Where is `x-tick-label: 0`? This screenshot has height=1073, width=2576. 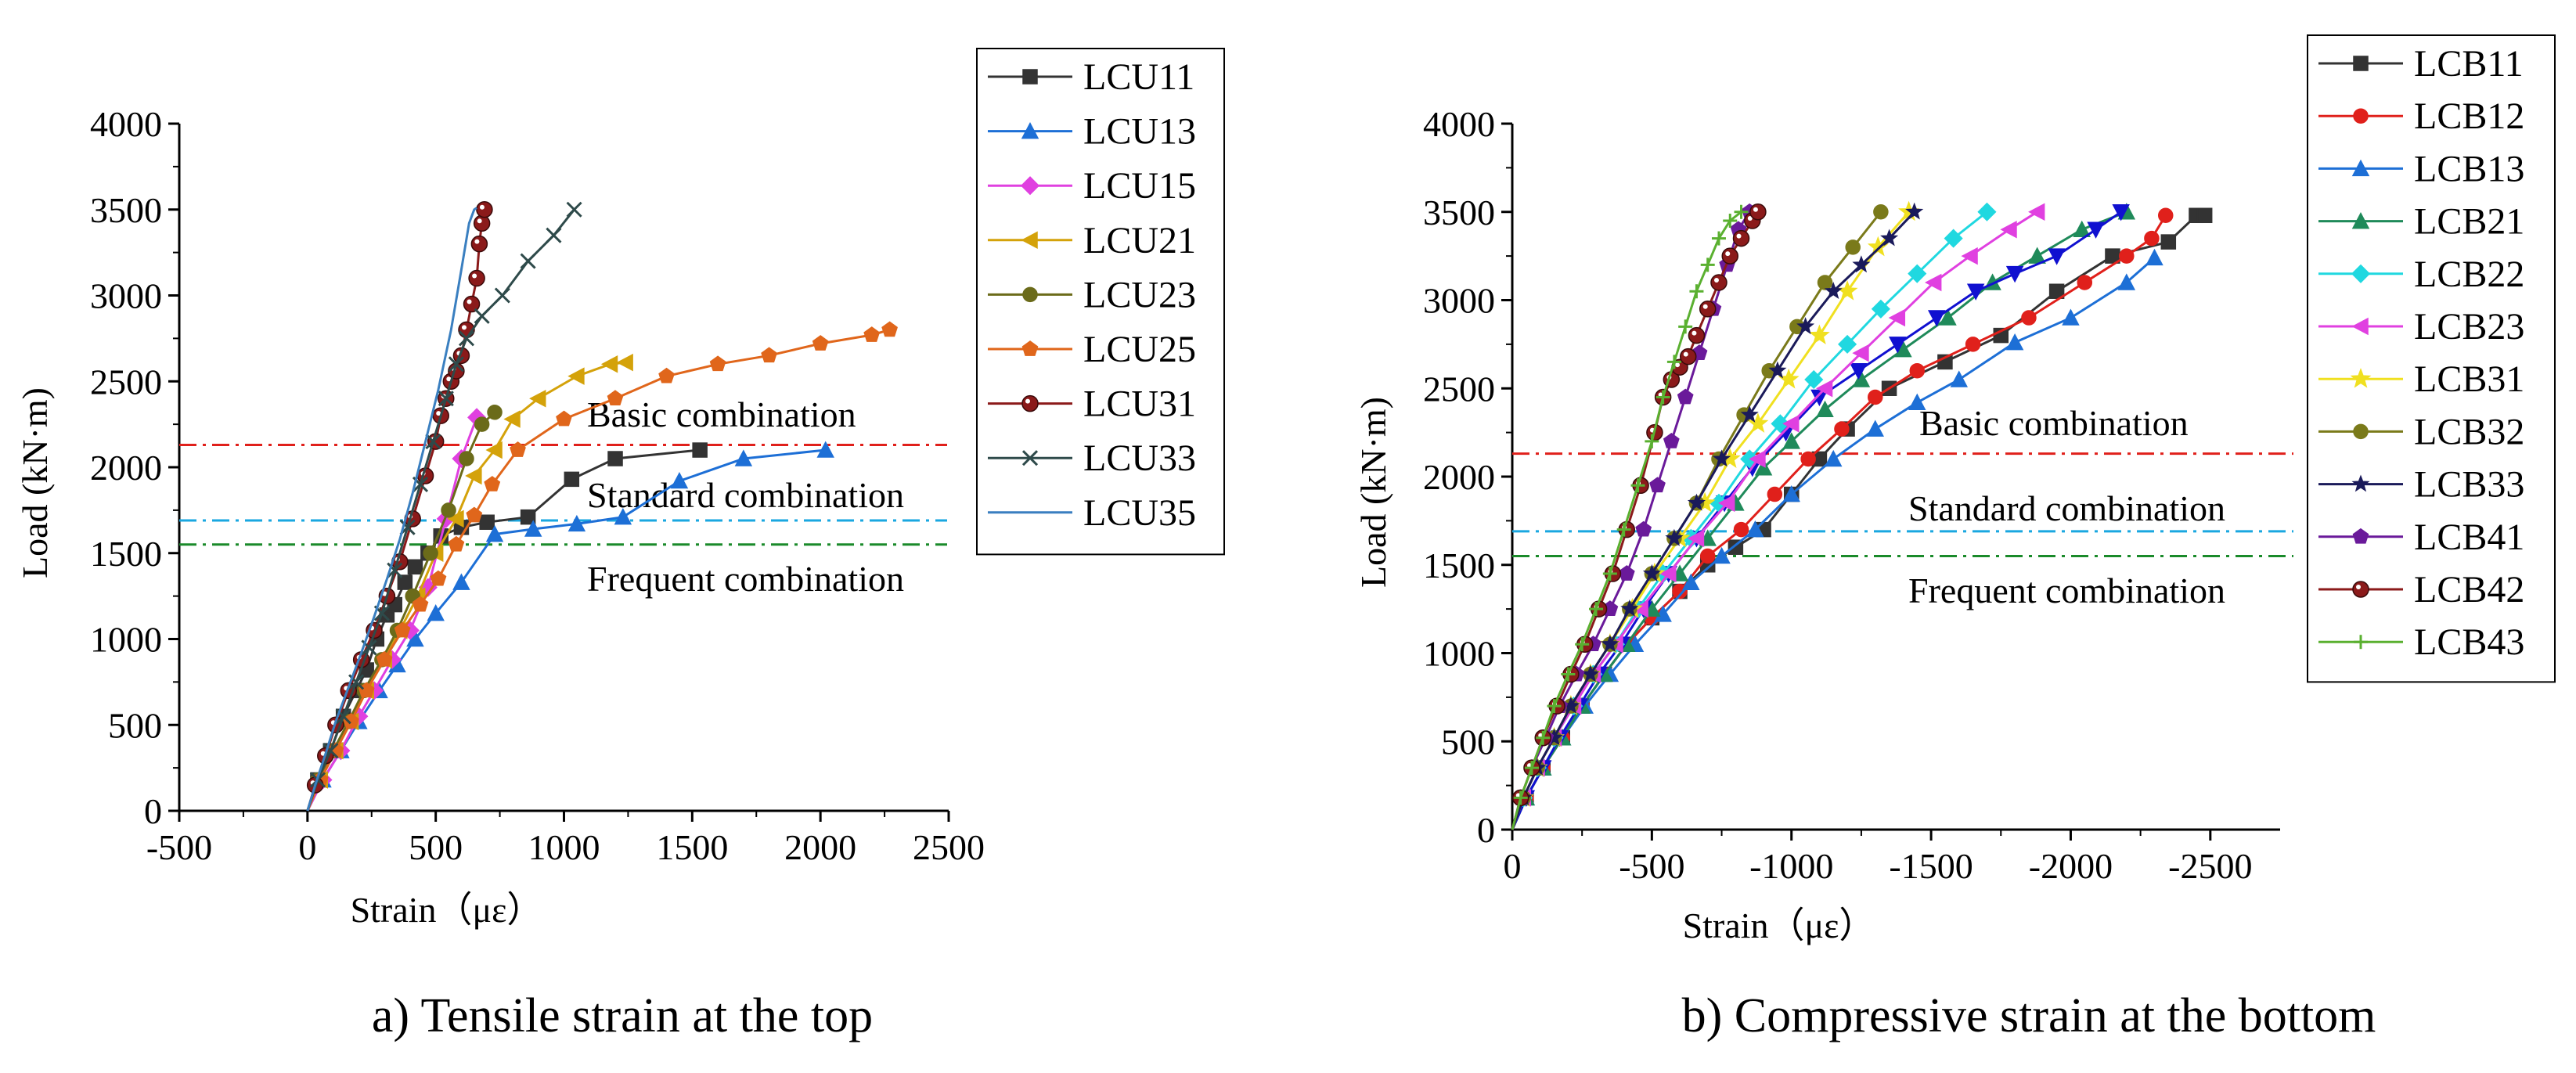 x-tick-label: 0 is located at coordinates (307, 847).